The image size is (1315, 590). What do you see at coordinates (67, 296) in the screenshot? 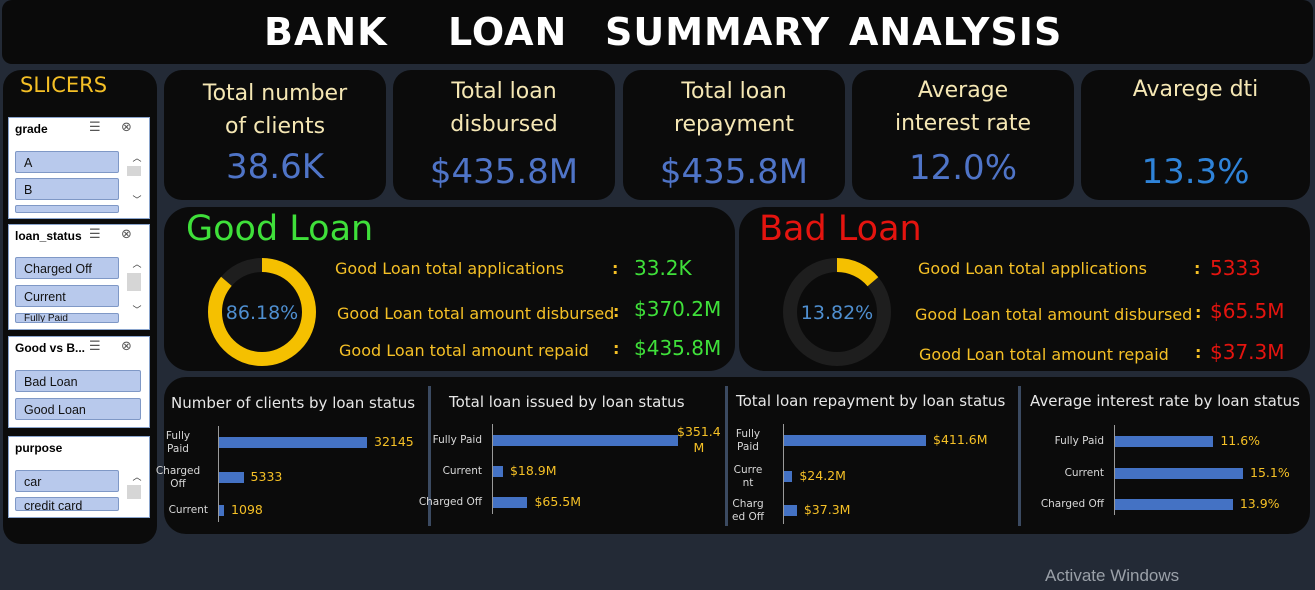
I see `slicer-item-current: Current` at bounding box center [67, 296].